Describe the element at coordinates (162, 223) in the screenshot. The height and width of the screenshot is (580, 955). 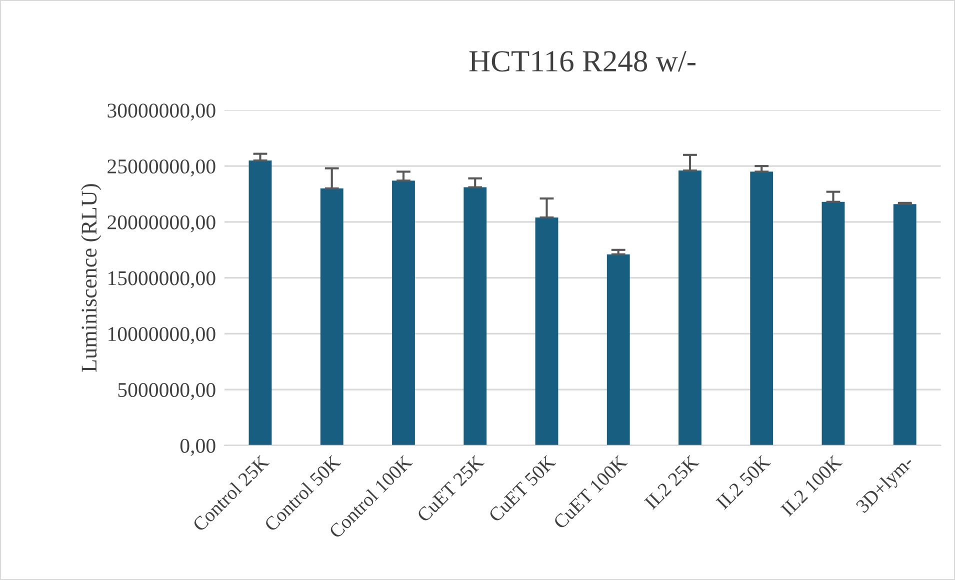
I see `y-tick-label: 20000000,00` at that location.